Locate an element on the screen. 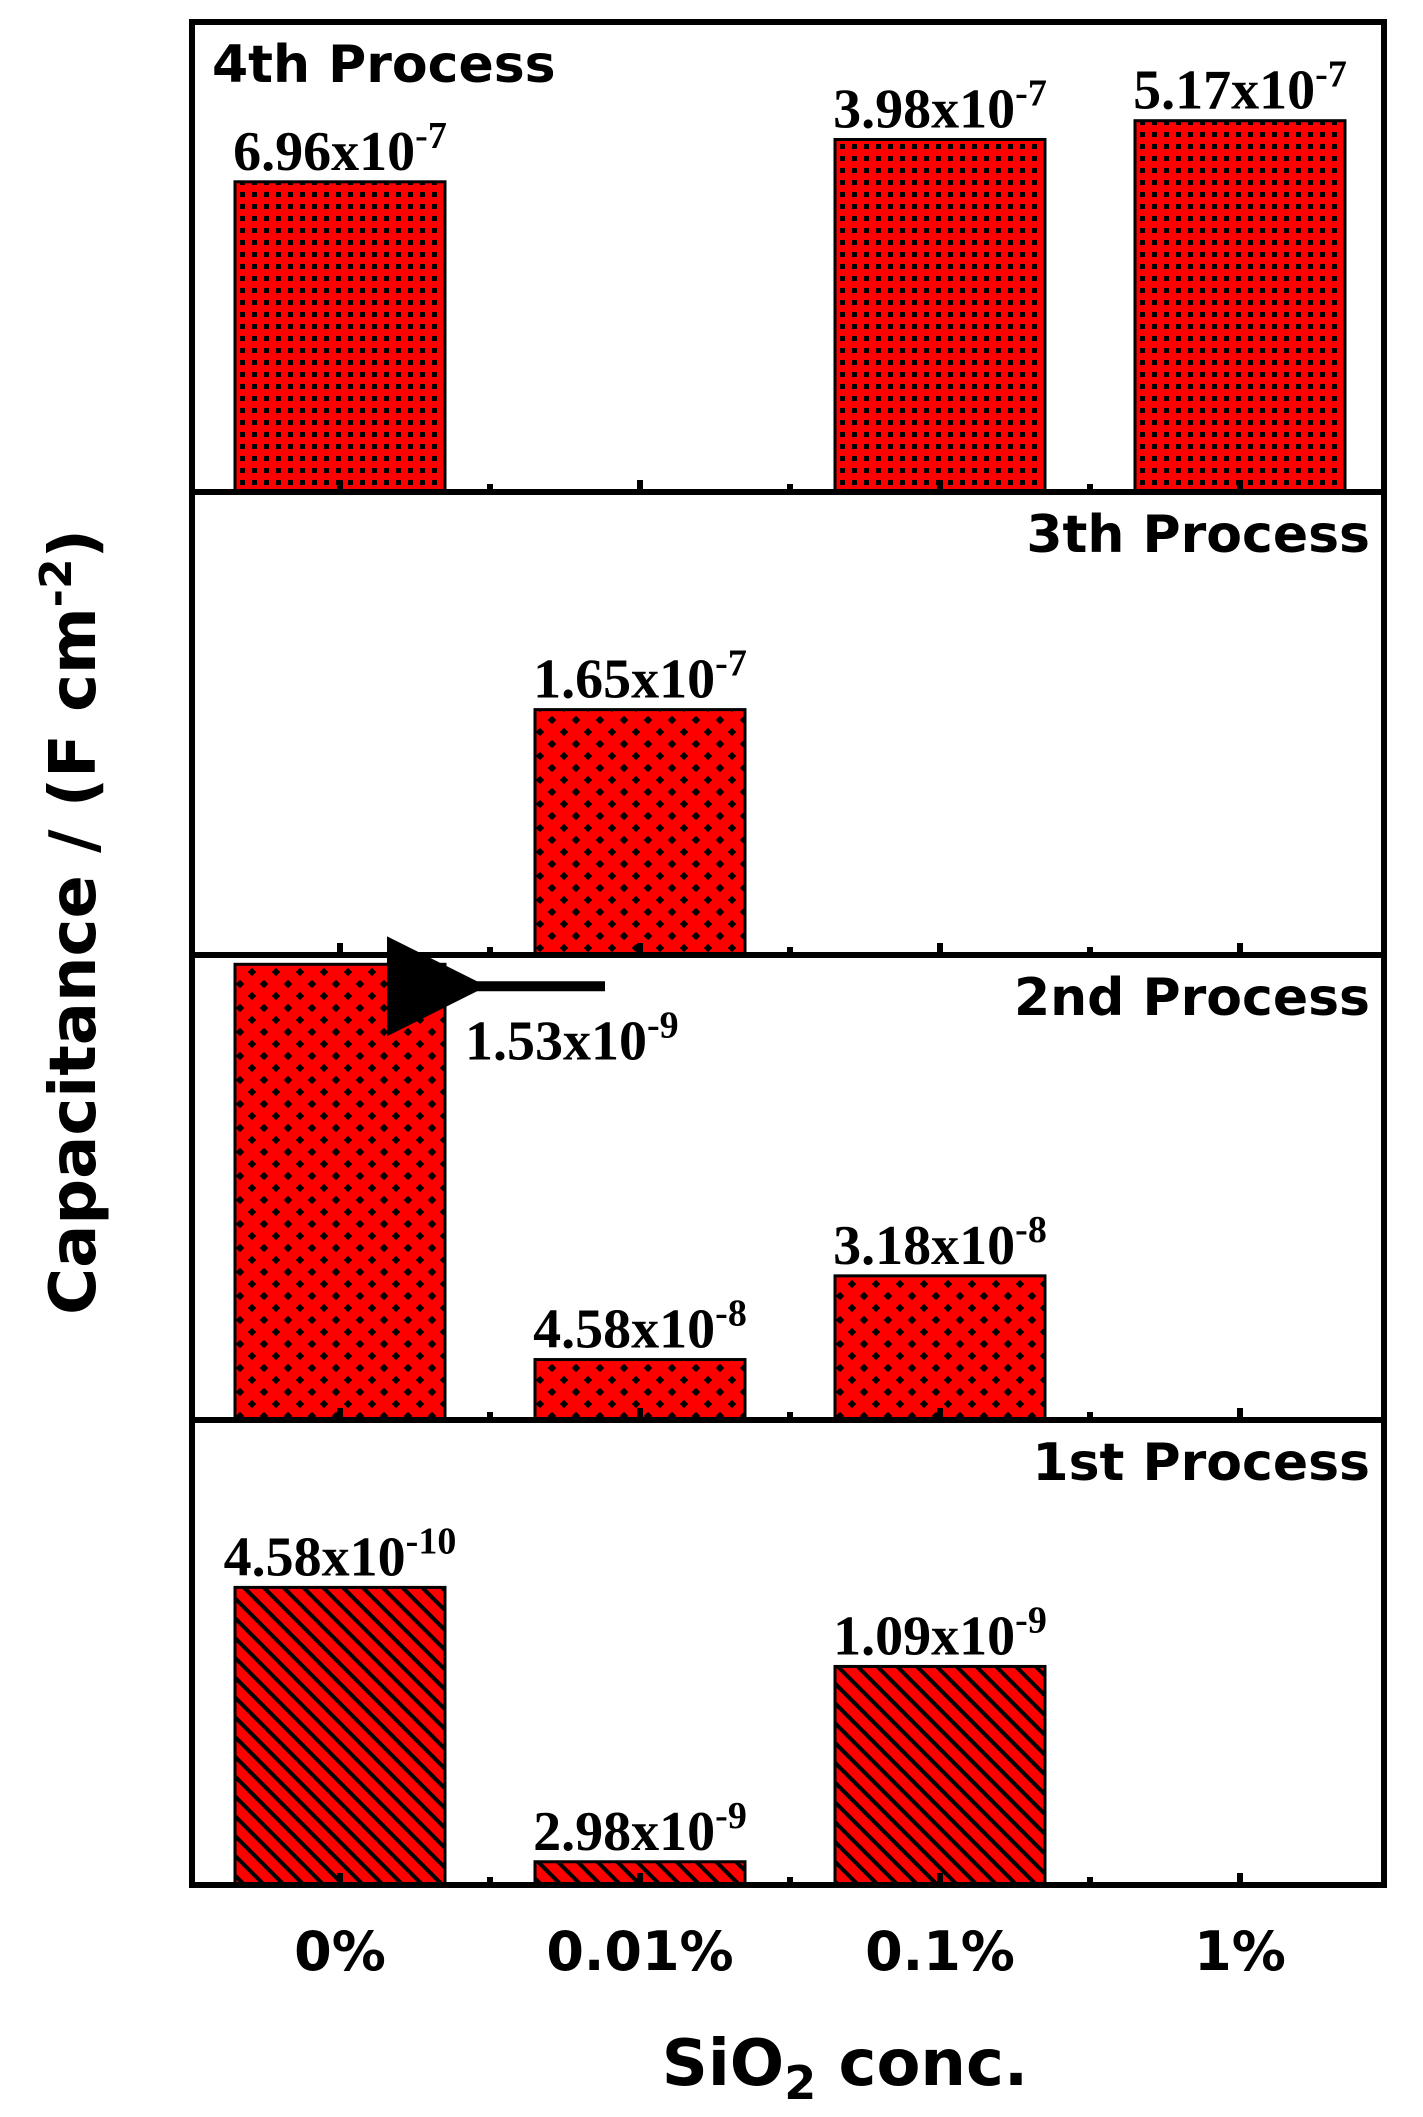 Image resolution: width=1423 pixels, height=2117 pixels. data-label: 1.65x10⁻⁷ is located at coordinates (640, 677).